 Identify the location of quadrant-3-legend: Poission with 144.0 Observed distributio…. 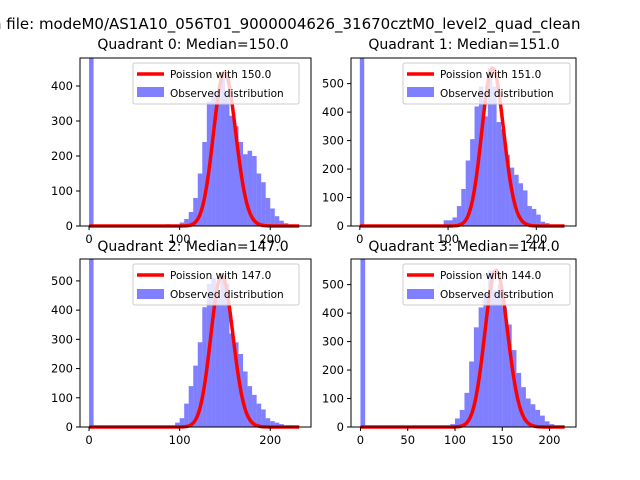
(486, 284).